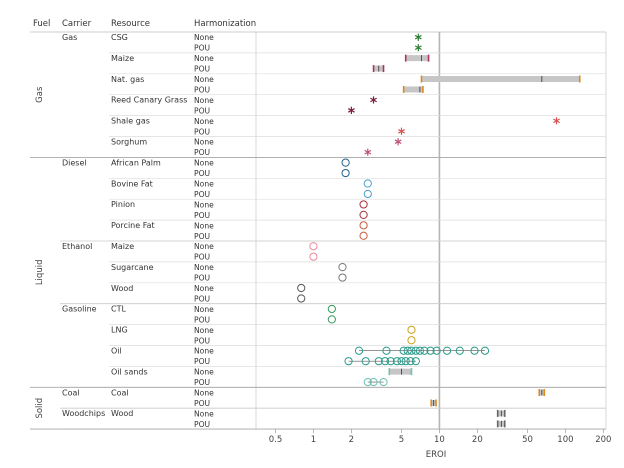 The height and width of the screenshot is (468, 624). What do you see at coordinates (436, 455) in the screenshot?
I see `x-axis-title: EROI` at bounding box center [436, 455].